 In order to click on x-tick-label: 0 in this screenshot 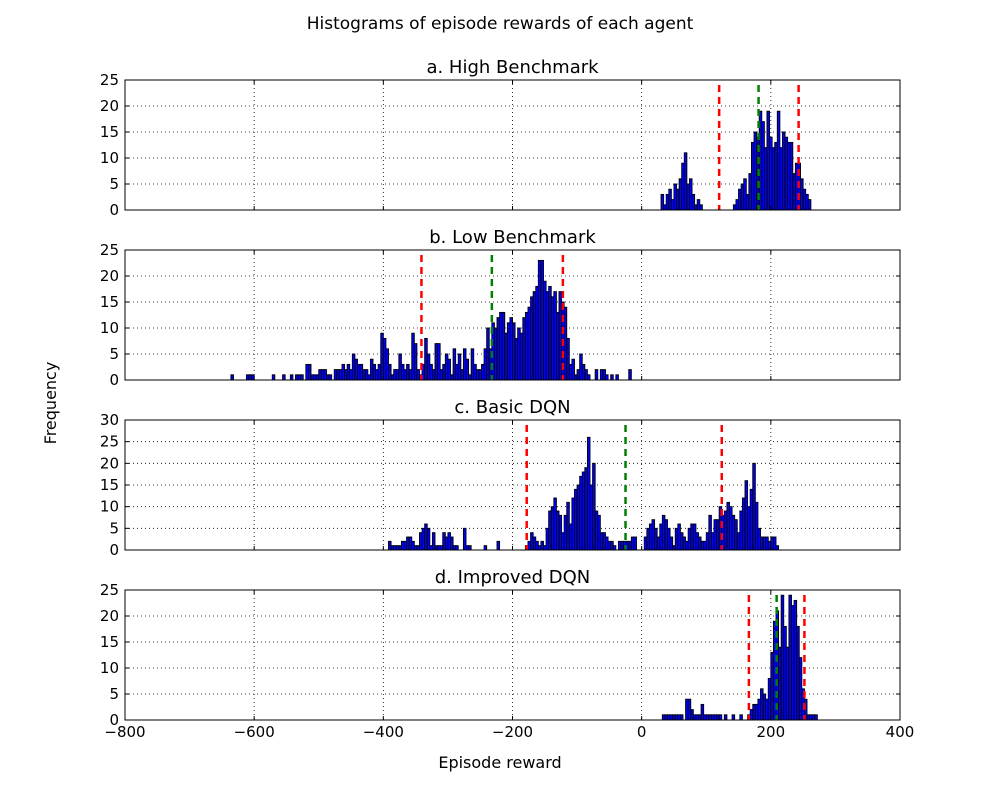, I will do `click(642, 732)`.